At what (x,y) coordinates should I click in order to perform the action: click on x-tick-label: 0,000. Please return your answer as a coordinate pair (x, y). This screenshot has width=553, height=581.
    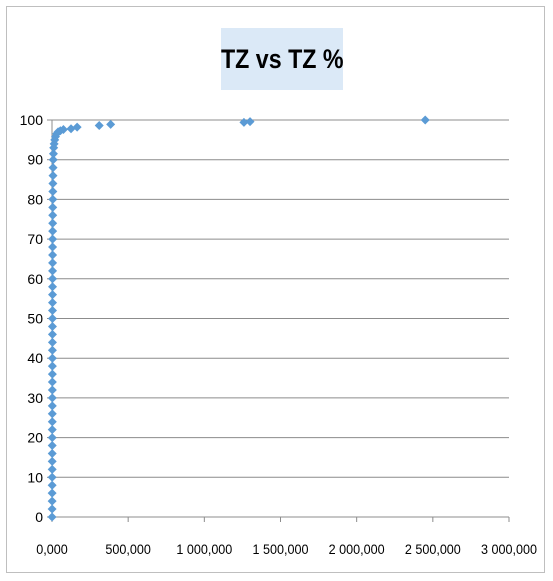
    Looking at the image, I should click on (51, 549).